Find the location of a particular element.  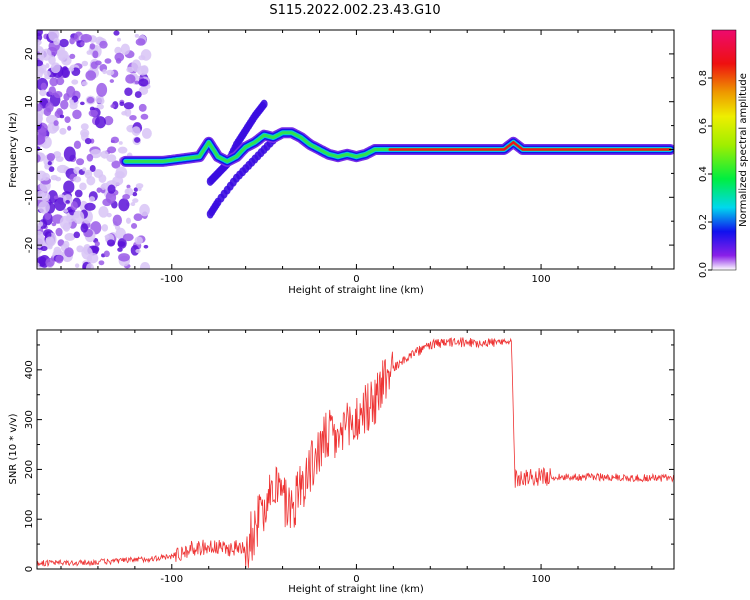

chart-title: S115.2022.002.23.43.G10 is located at coordinates (354, 10).